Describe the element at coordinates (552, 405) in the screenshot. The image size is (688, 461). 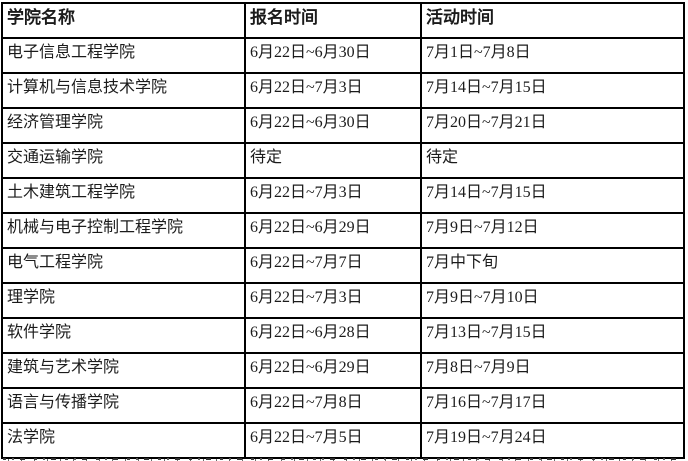
I see `activity-time-cell: 7月16日~7月17日` at that location.